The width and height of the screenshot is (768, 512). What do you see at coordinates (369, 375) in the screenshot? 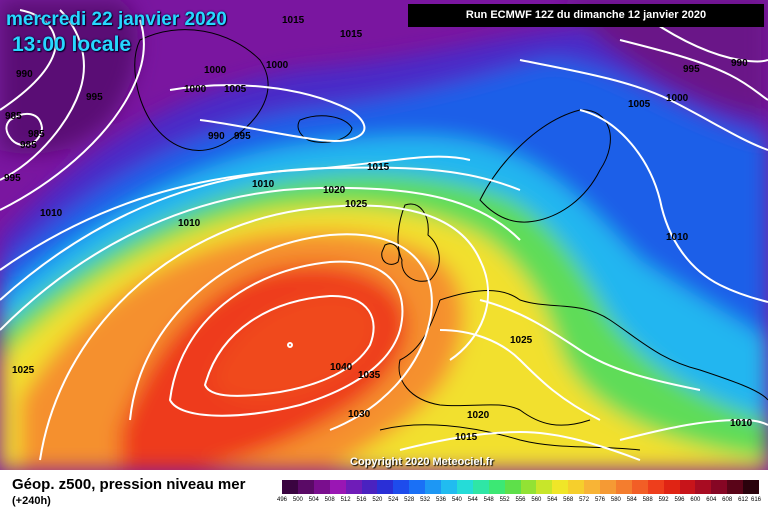
I see `isobar-label: 1035` at bounding box center [369, 375].